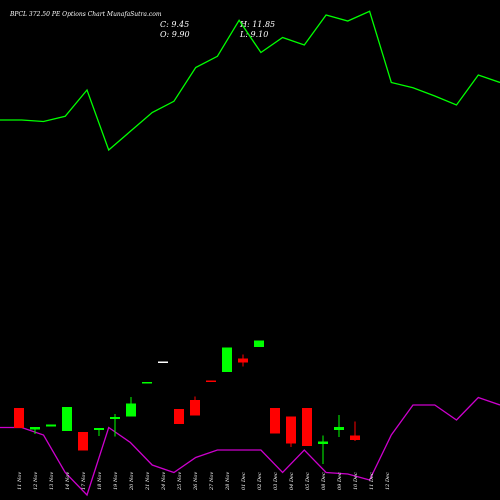  Describe the element at coordinates (52, 481) in the screenshot. I see `x-tick-label: 13 Nov` at that location.